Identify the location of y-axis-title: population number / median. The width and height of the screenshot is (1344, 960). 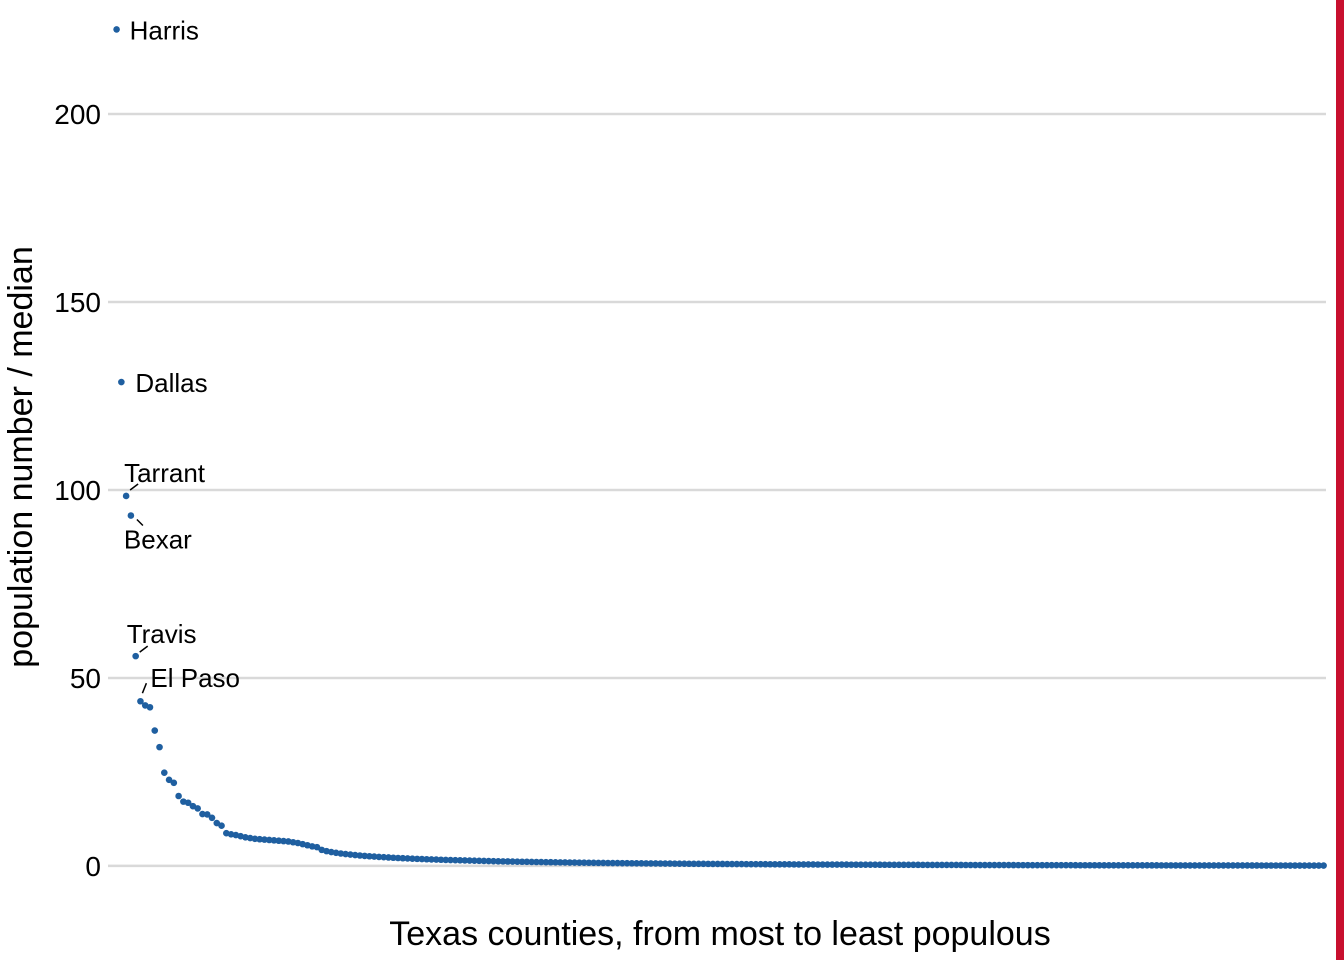
(21, 457).